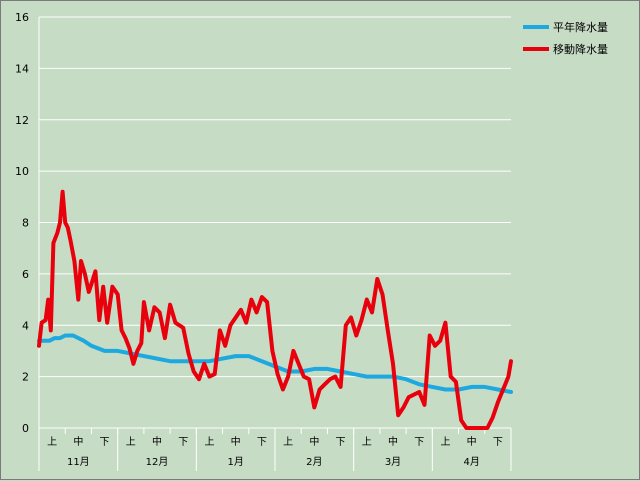 Image resolution: width=640 pixels, height=481 pixels. What do you see at coordinates (25, 428) in the screenshot?
I see `y-tick-label: 0` at bounding box center [25, 428].